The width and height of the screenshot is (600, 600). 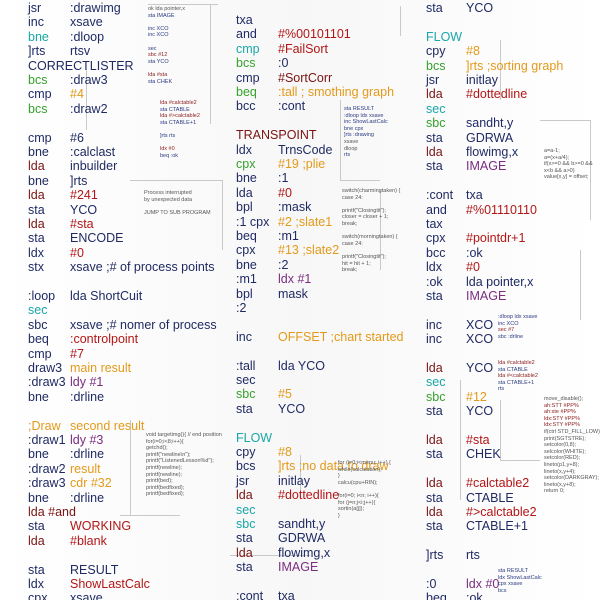 I want to click on snippet-d-line: inc ShowLastCalc, so click(x=366, y=122).